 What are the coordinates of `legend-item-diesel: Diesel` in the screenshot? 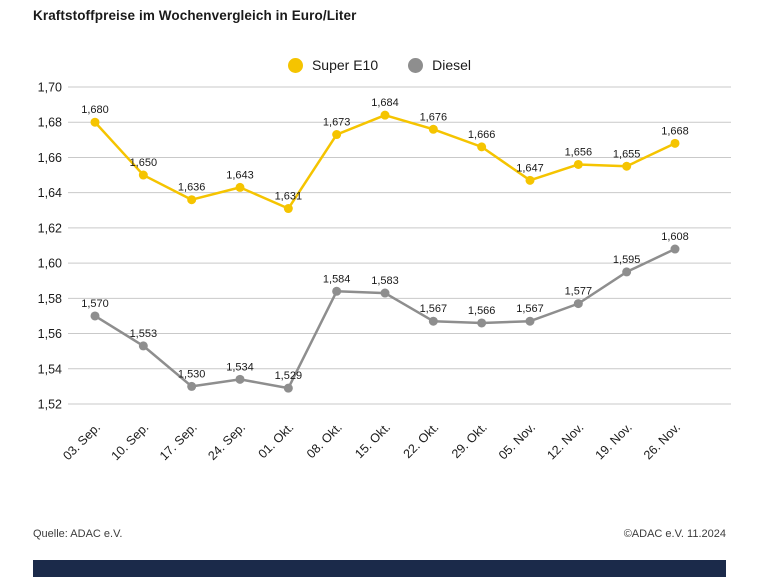 It's located at (439, 65).